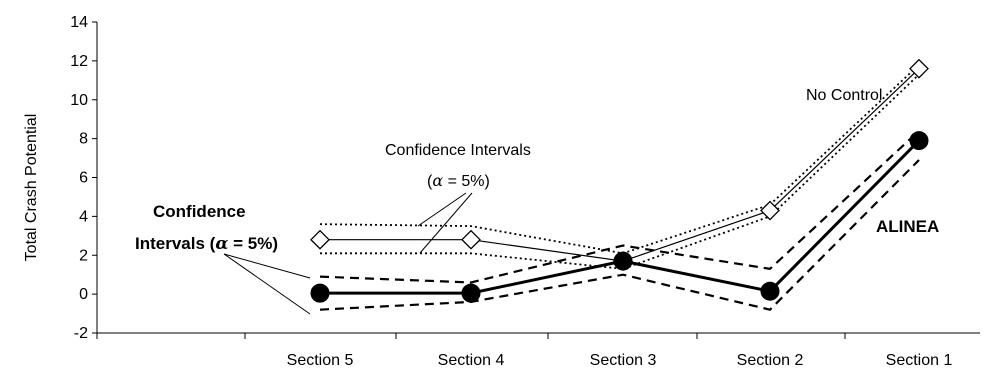 This screenshot has height=379, width=989. What do you see at coordinates (79, 100) in the screenshot?
I see `y-tick-label: 10` at bounding box center [79, 100].